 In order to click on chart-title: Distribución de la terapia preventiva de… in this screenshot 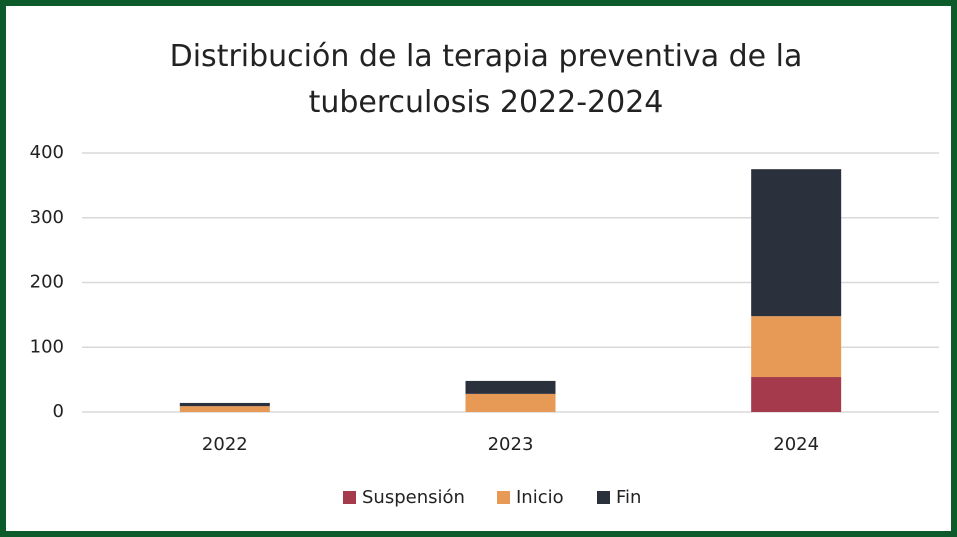, I will do `click(486, 79)`.